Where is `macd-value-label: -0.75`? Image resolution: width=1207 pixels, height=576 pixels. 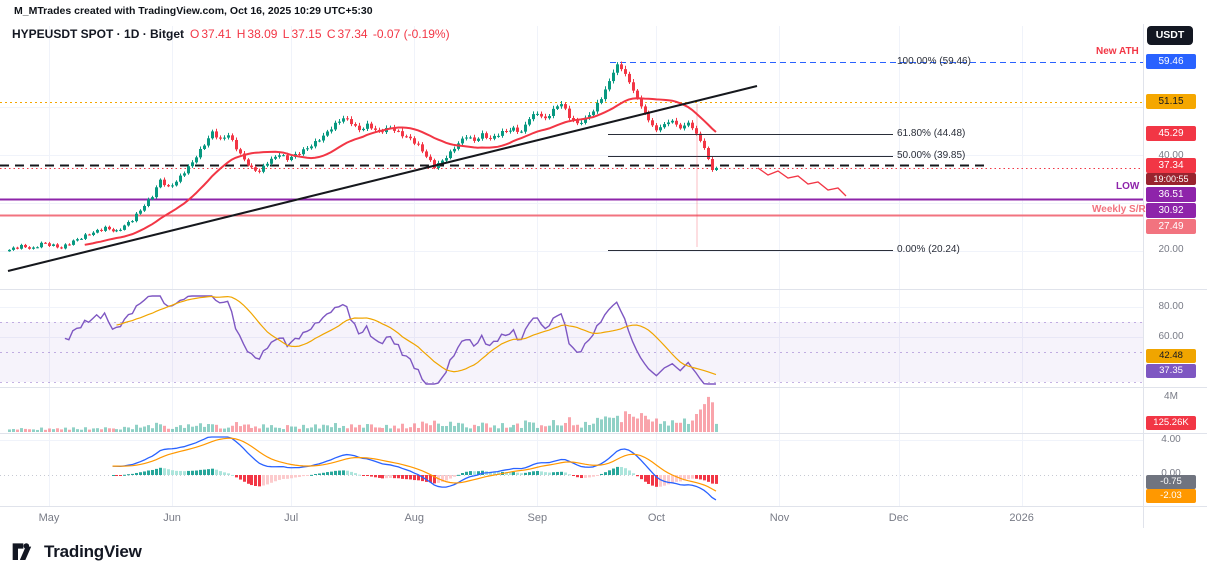
macd-value-label: -0.75 is located at coordinates (1171, 482).